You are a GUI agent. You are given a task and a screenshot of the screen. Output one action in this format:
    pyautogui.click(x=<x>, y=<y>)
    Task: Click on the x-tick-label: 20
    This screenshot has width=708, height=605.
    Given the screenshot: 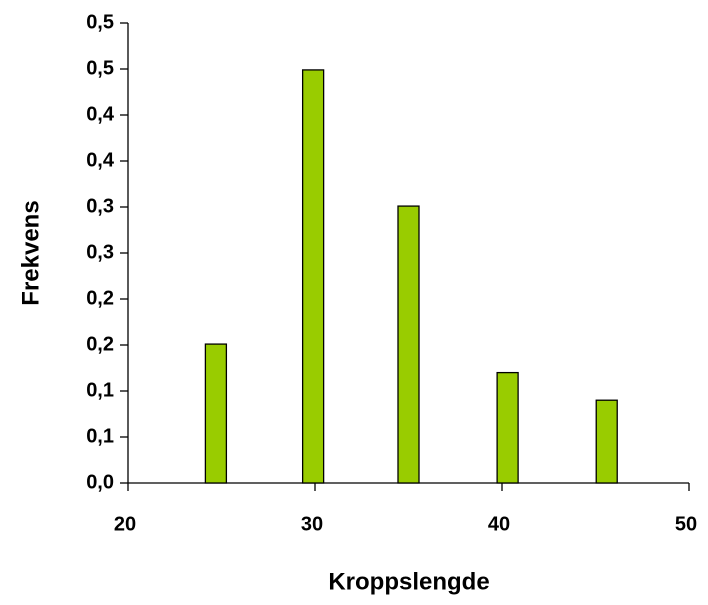 What is the action you would take?
    pyautogui.click(x=125, y=524)
    